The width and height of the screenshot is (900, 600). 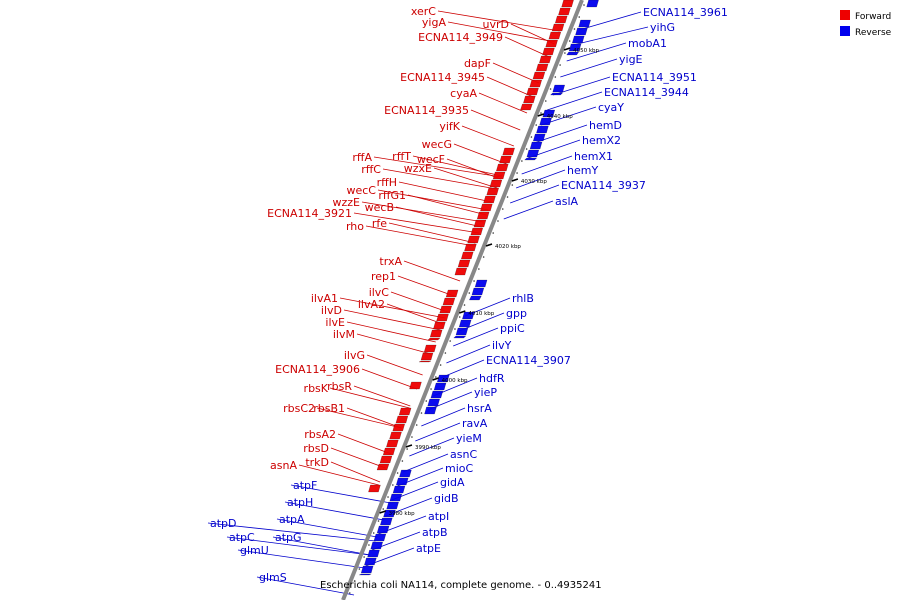 What do you see at coordinates (338, 475) in the screenshot?
I see `connector-asna` at bounding box center [338, 475].